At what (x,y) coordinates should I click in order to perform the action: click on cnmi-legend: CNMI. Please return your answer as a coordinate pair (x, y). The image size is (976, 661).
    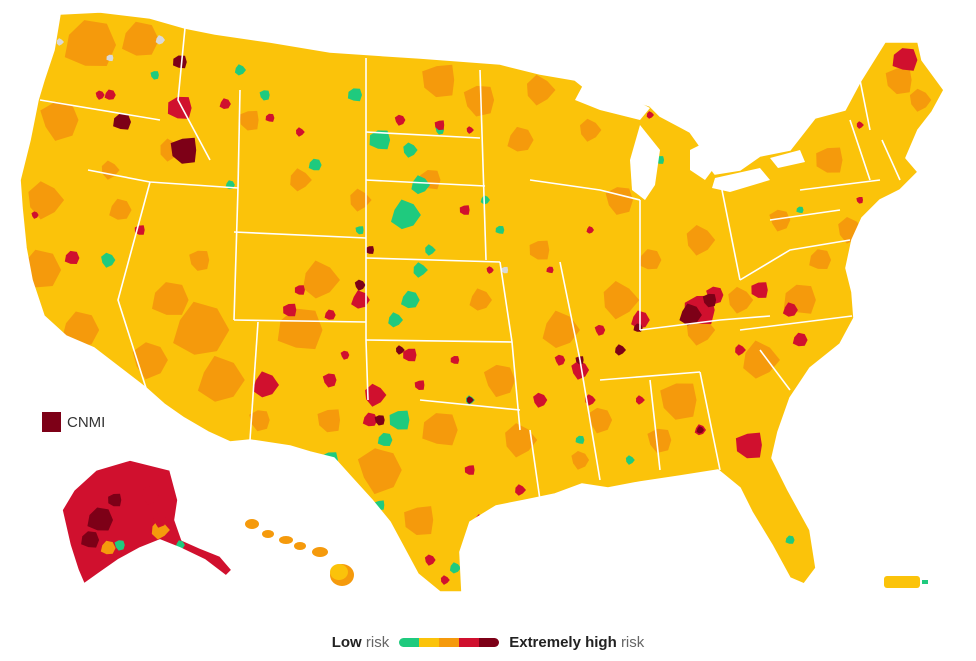
    Looking at the image, I should click on (73, 422).